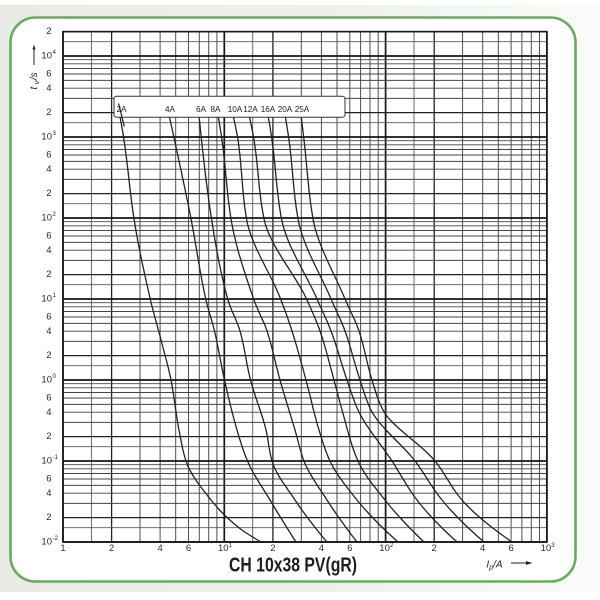 This screenshot has width=600, height=600. I want to click on svg-text: 12A, so click(250, 109).